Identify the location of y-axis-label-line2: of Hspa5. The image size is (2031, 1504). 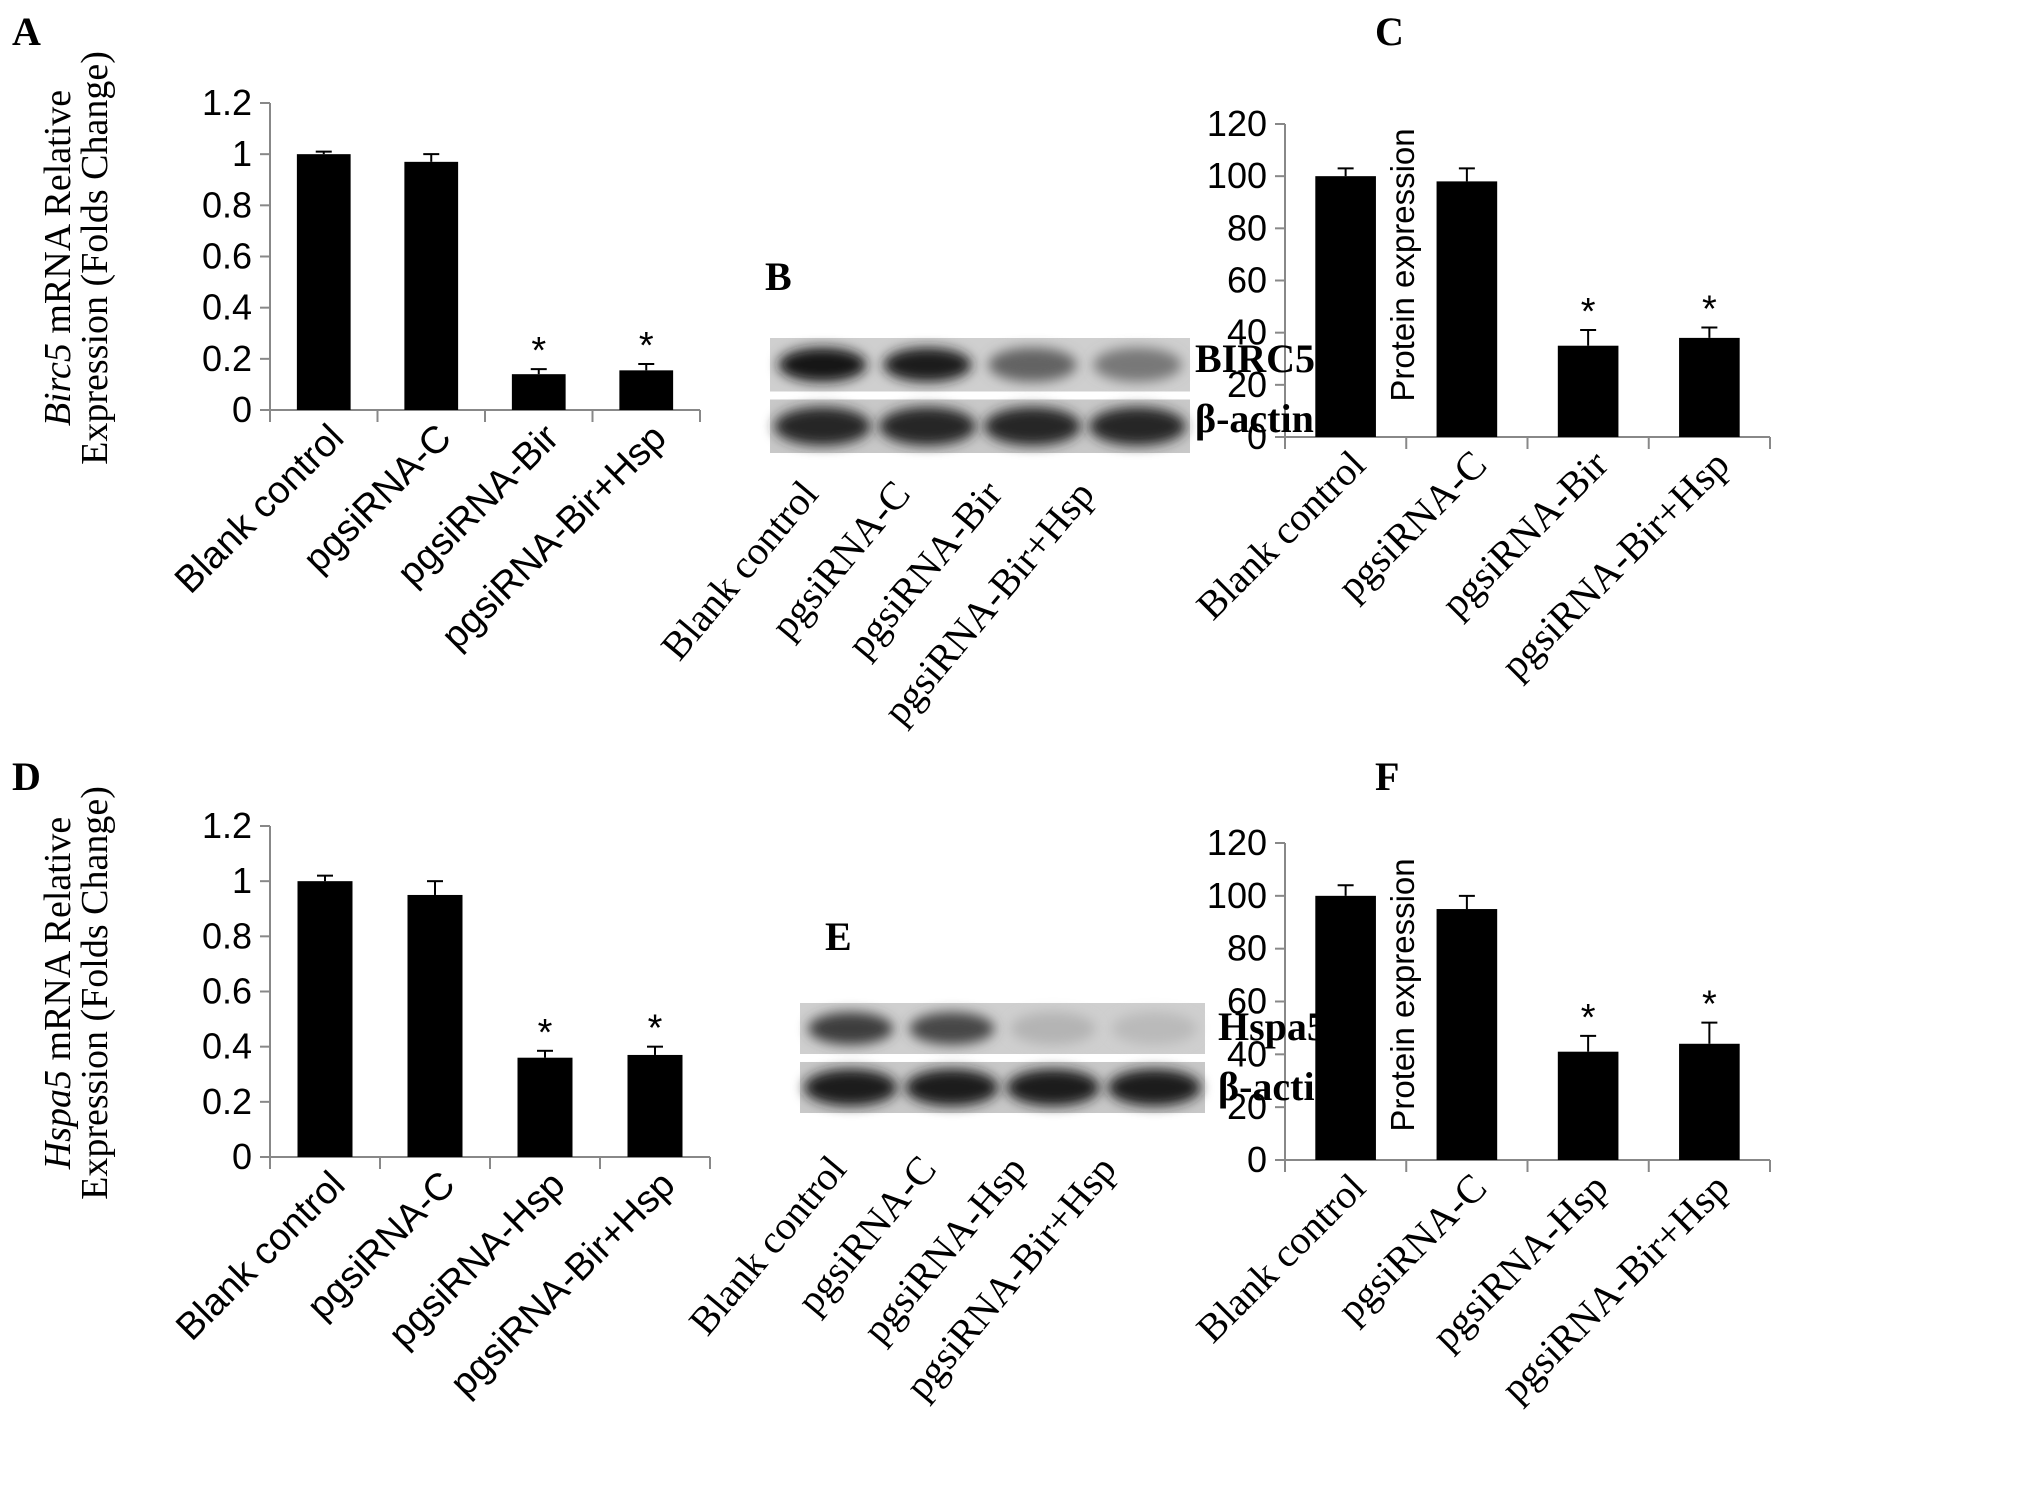
(1458, 994).